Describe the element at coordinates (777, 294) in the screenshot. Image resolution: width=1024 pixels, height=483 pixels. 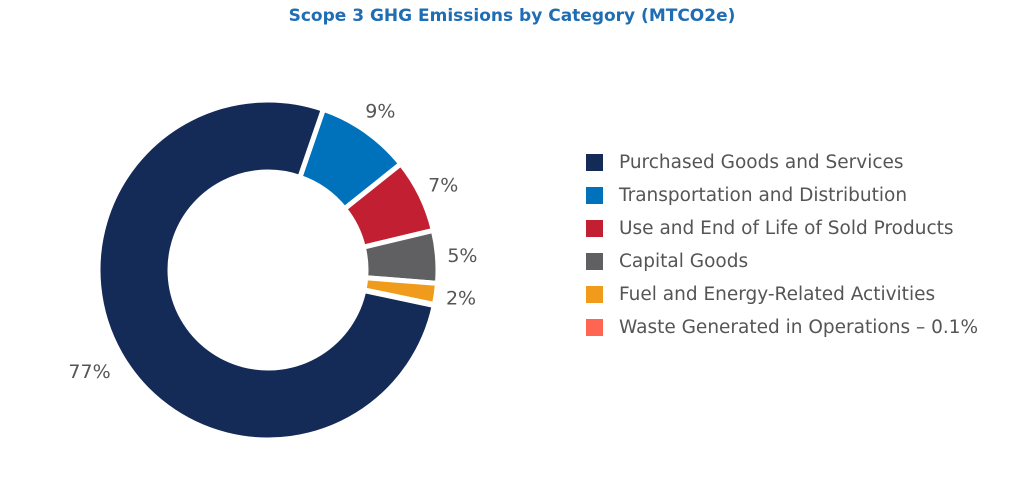
I see `legend-label: Fuel and Energy-Related Activities` at that location.